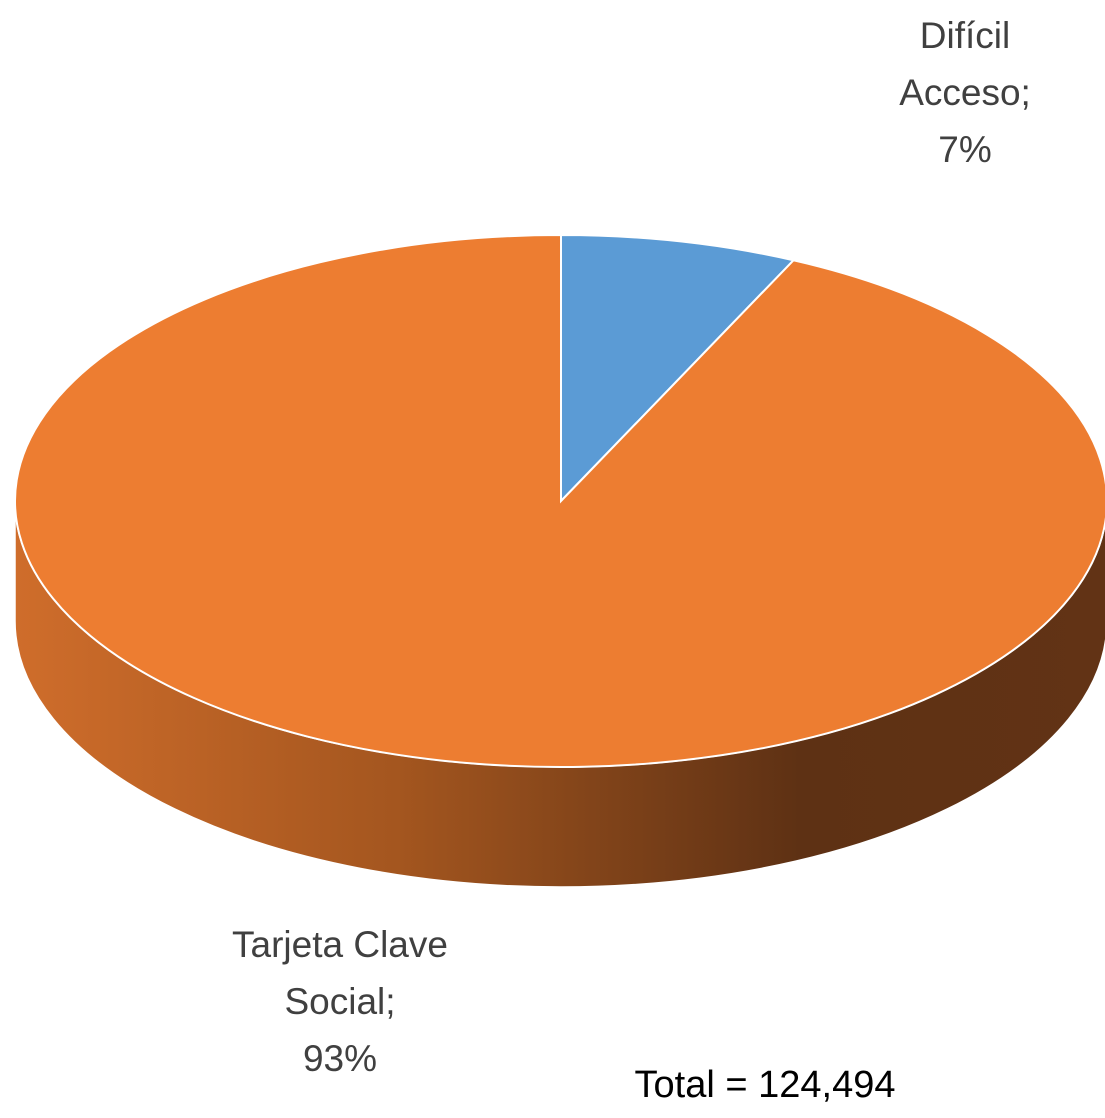 This screenshot has height=1118, width=1105. I want to click on label-line: Tarjeta Clave, so click(340, 944).